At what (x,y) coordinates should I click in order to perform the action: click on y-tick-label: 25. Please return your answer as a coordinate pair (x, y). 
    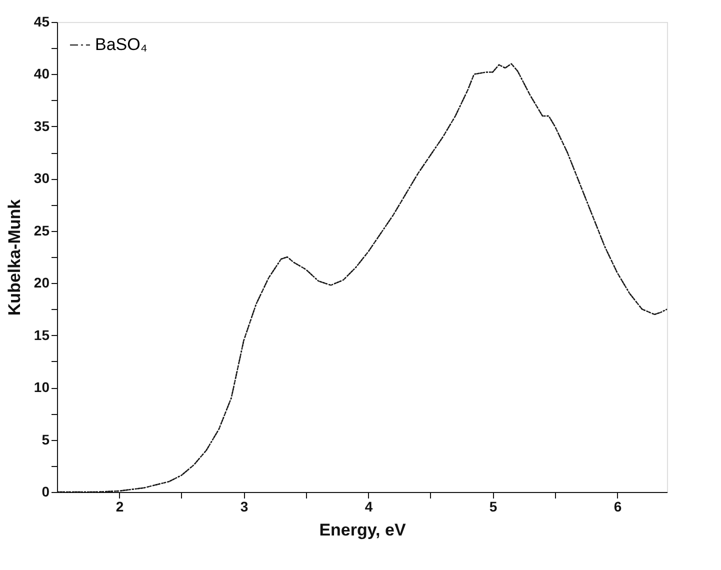
    Looking at the image, I should click on (42, 230).